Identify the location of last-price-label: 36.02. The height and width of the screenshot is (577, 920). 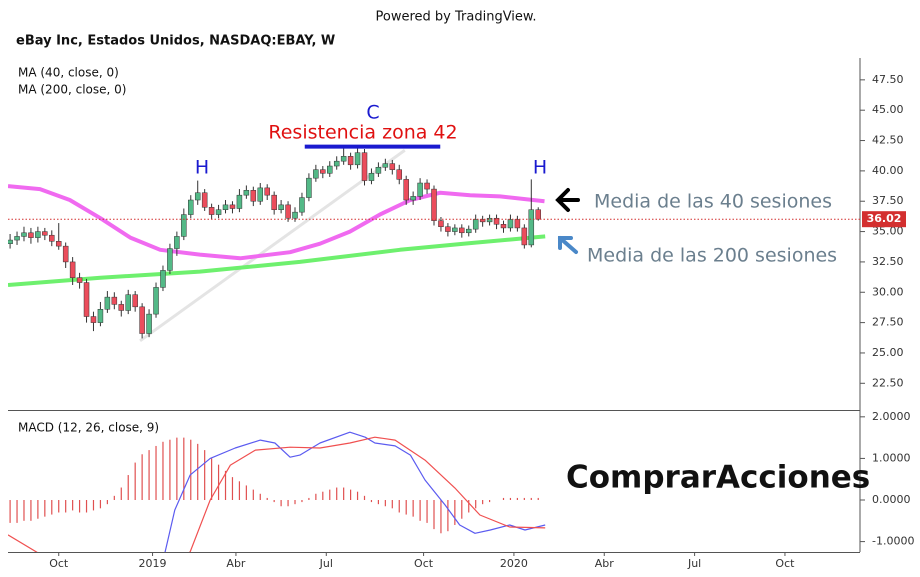
(884, 218).